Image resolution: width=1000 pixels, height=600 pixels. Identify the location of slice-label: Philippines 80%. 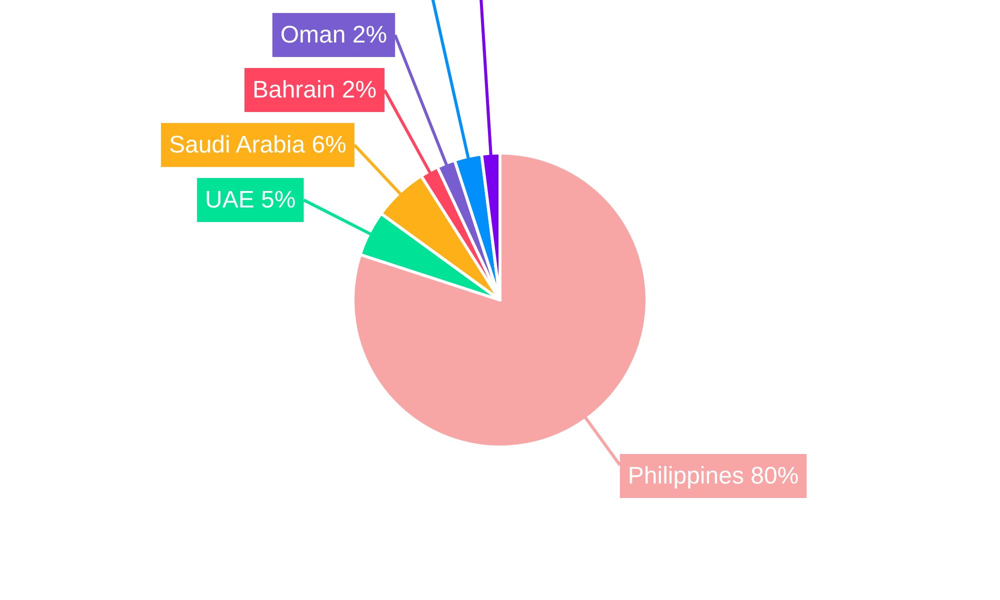
(713, 476).